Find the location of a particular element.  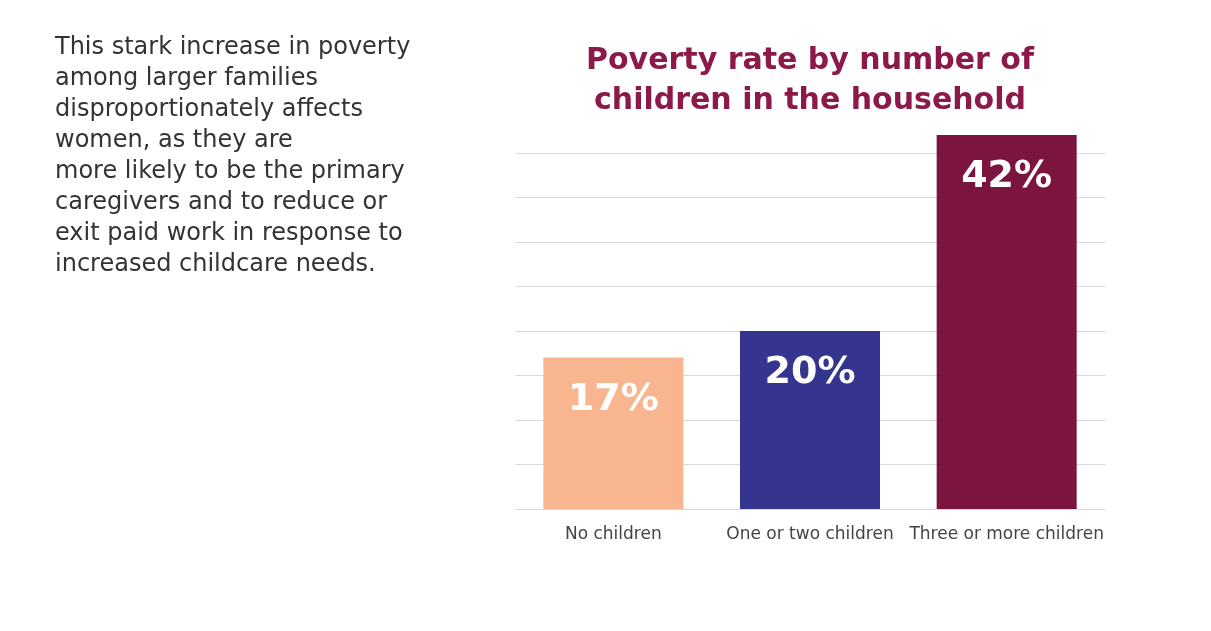

chart-title: Poverty rate by number of children in the household is located at coordinates (810, 78).